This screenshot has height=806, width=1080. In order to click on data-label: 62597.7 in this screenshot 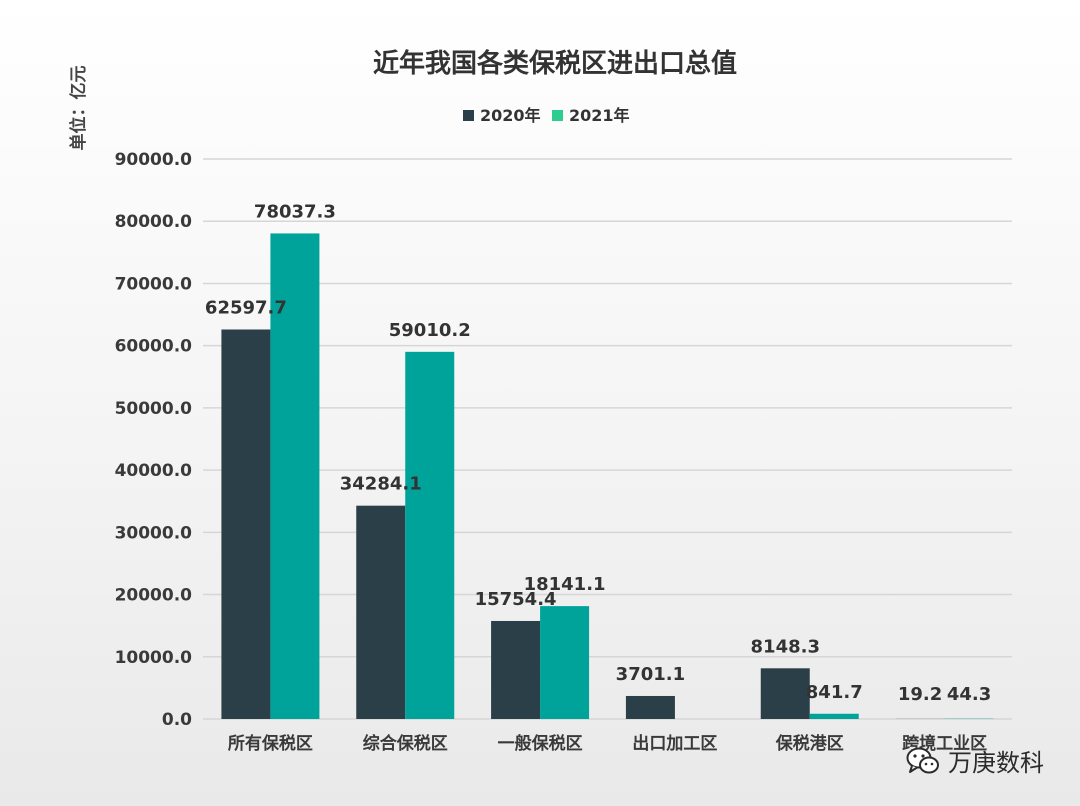, I will do `click(246, 308)`.